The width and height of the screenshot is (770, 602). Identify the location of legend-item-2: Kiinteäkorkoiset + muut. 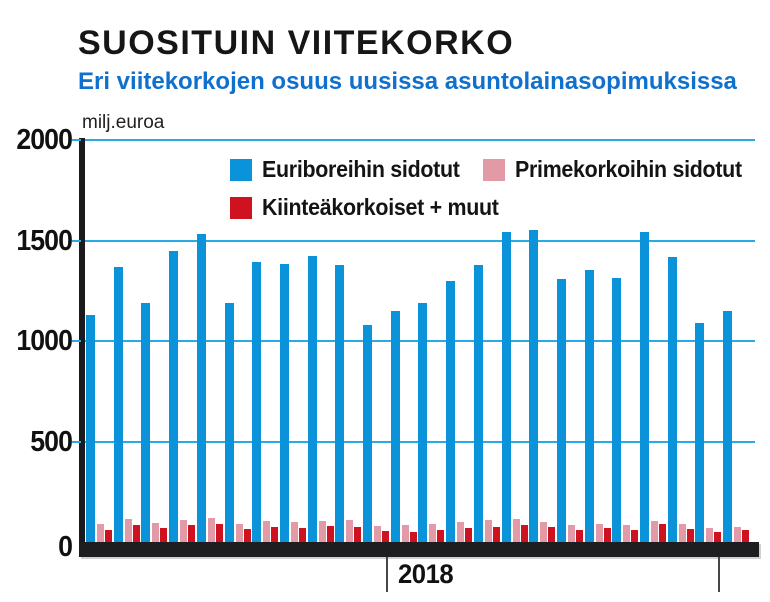
(373, 207).